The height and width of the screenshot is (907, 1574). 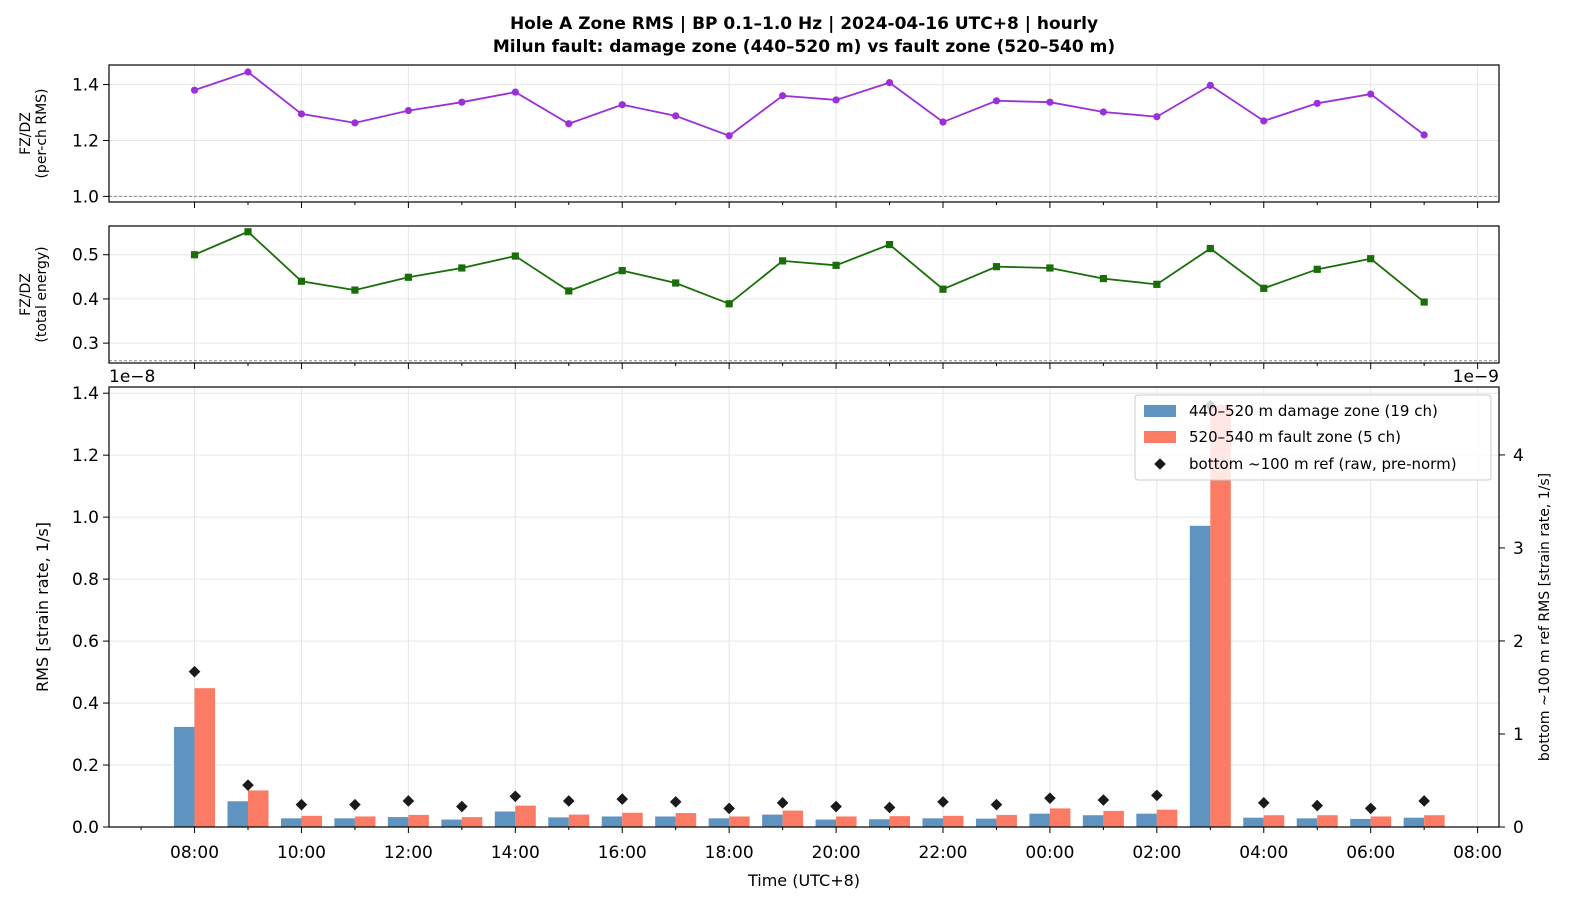 I want to click on y-axis-label: FZ/DZ(total energy), so click(x=34, y=294).